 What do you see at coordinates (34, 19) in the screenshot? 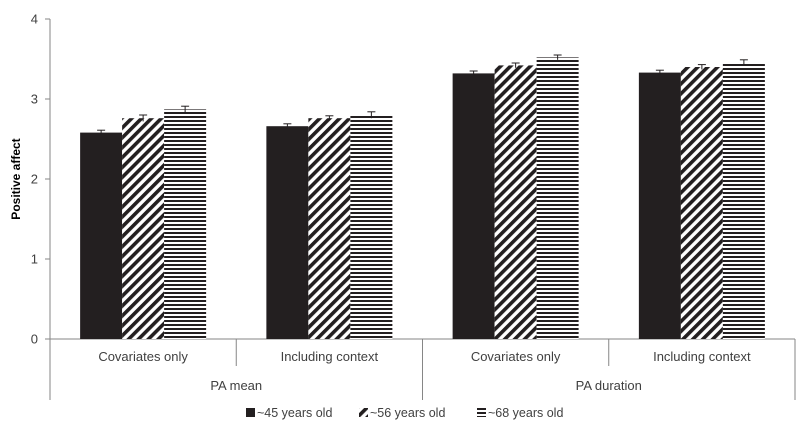
I see `y-tick-label: 4` at bounding box center [34, 19].